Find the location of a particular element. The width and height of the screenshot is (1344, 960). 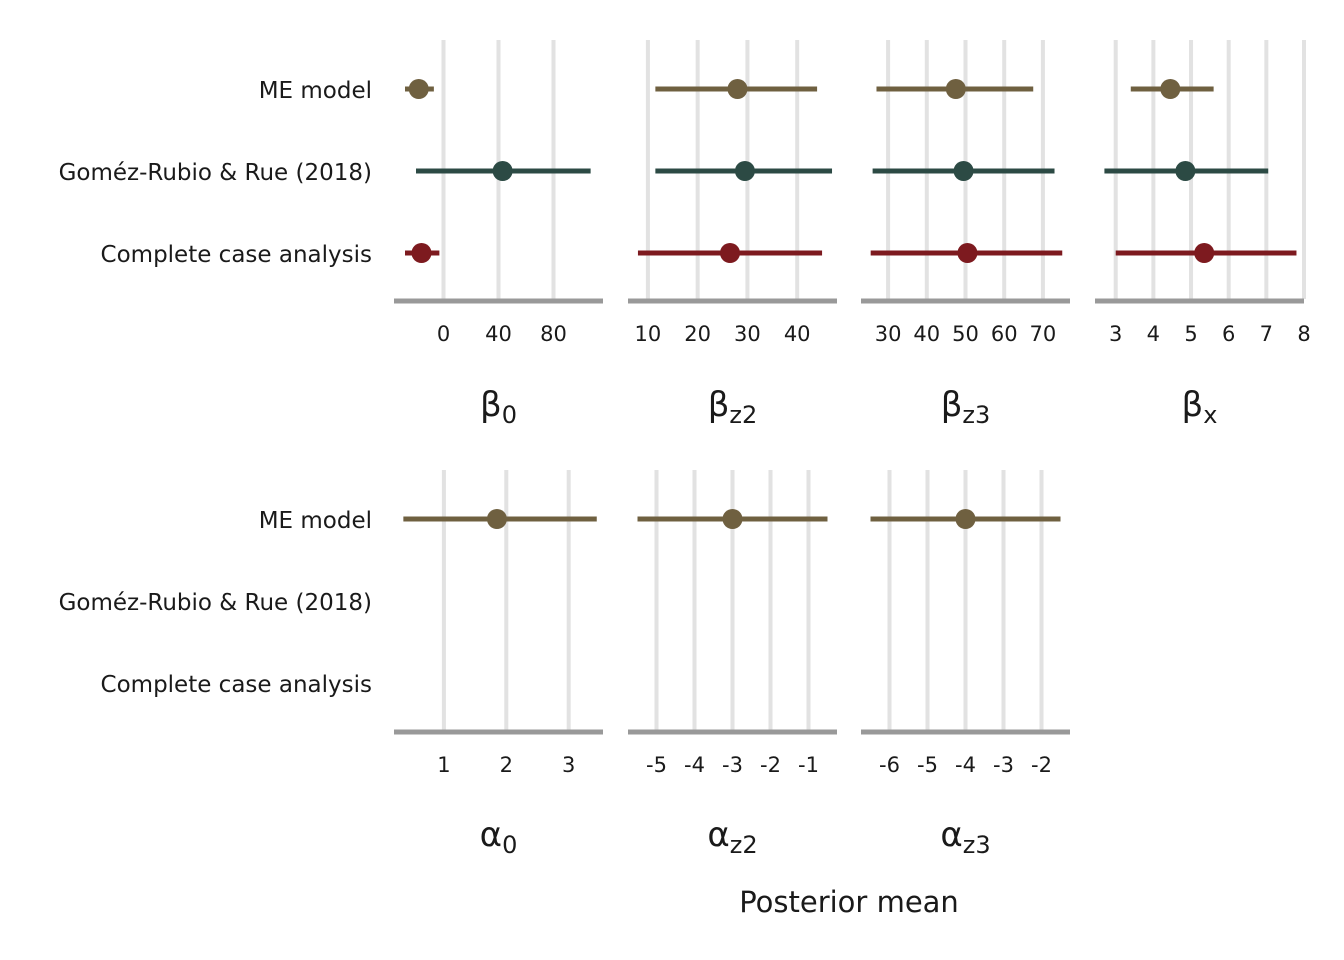

tick-label: 60 is located at coordinates (1004, 334).